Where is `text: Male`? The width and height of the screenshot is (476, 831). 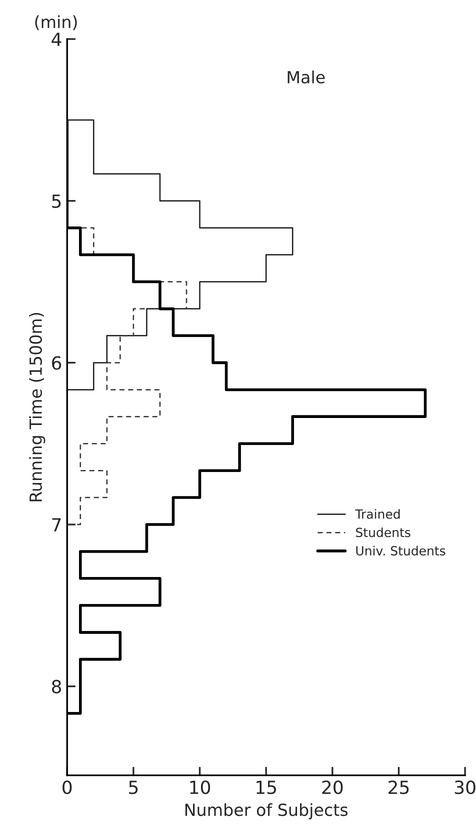
text: Male is located at coordinates (306, 77).